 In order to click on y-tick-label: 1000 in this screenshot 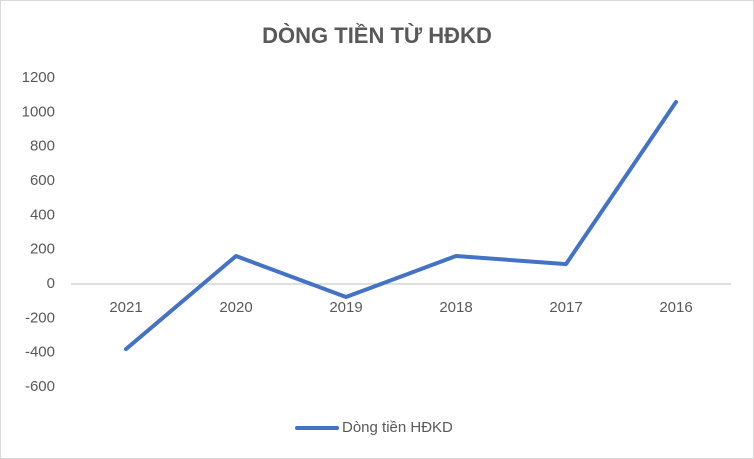, I will do `click(38, 111)`.